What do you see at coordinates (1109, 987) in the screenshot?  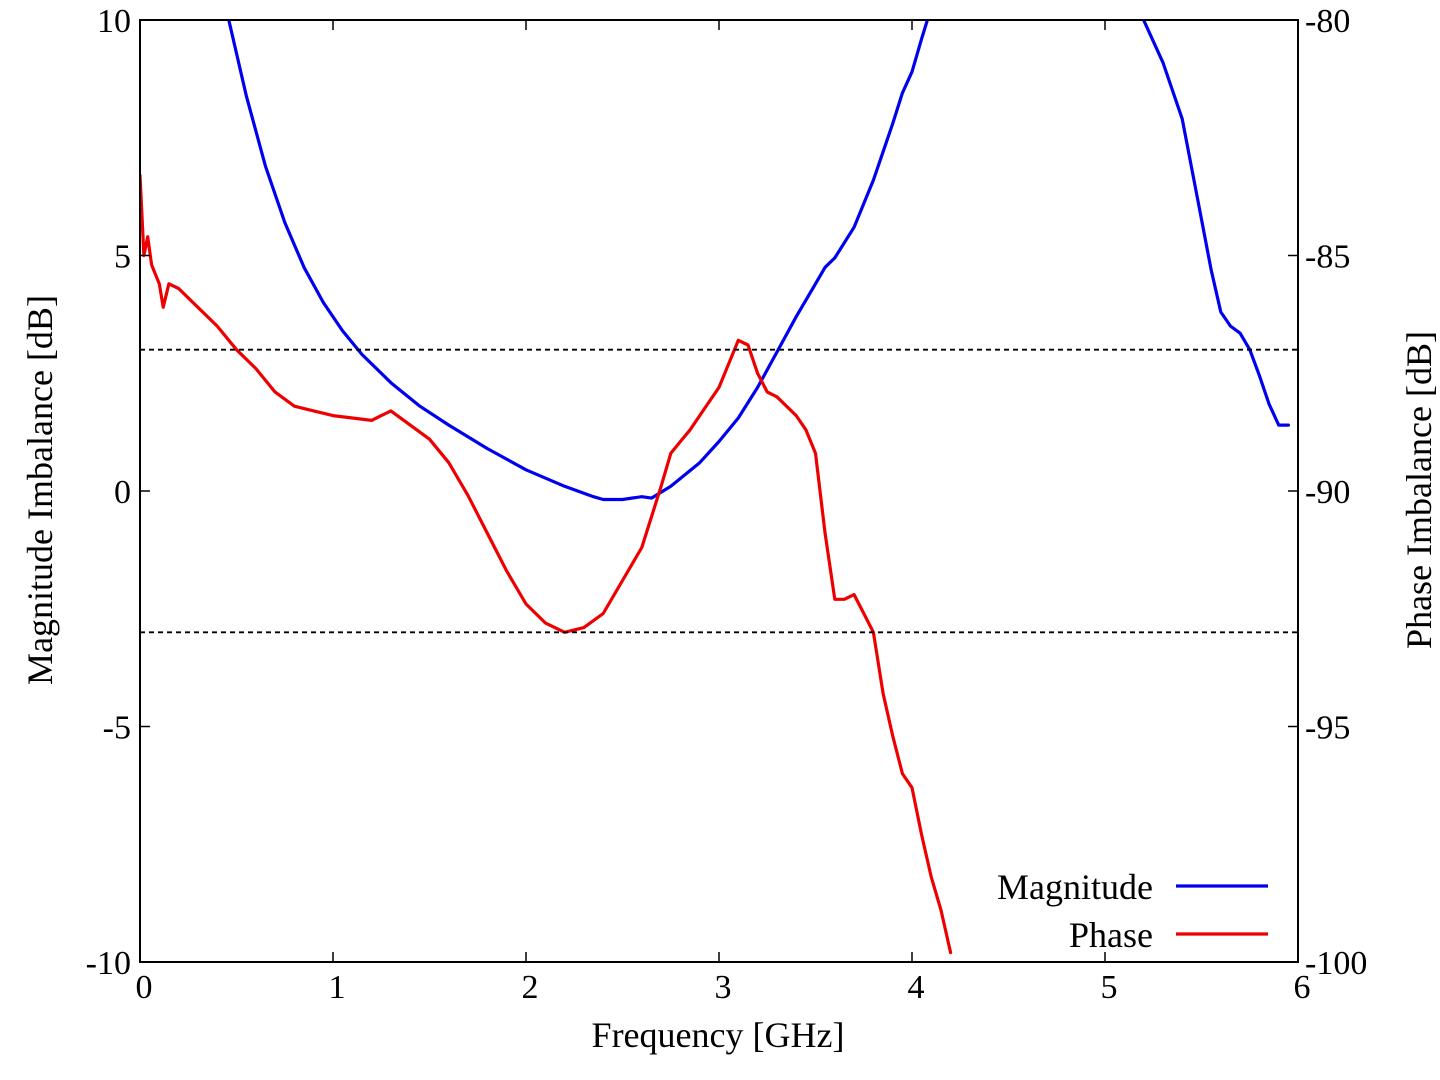 I see `x-tick-label: 5` at bounding box center [1109, 987].